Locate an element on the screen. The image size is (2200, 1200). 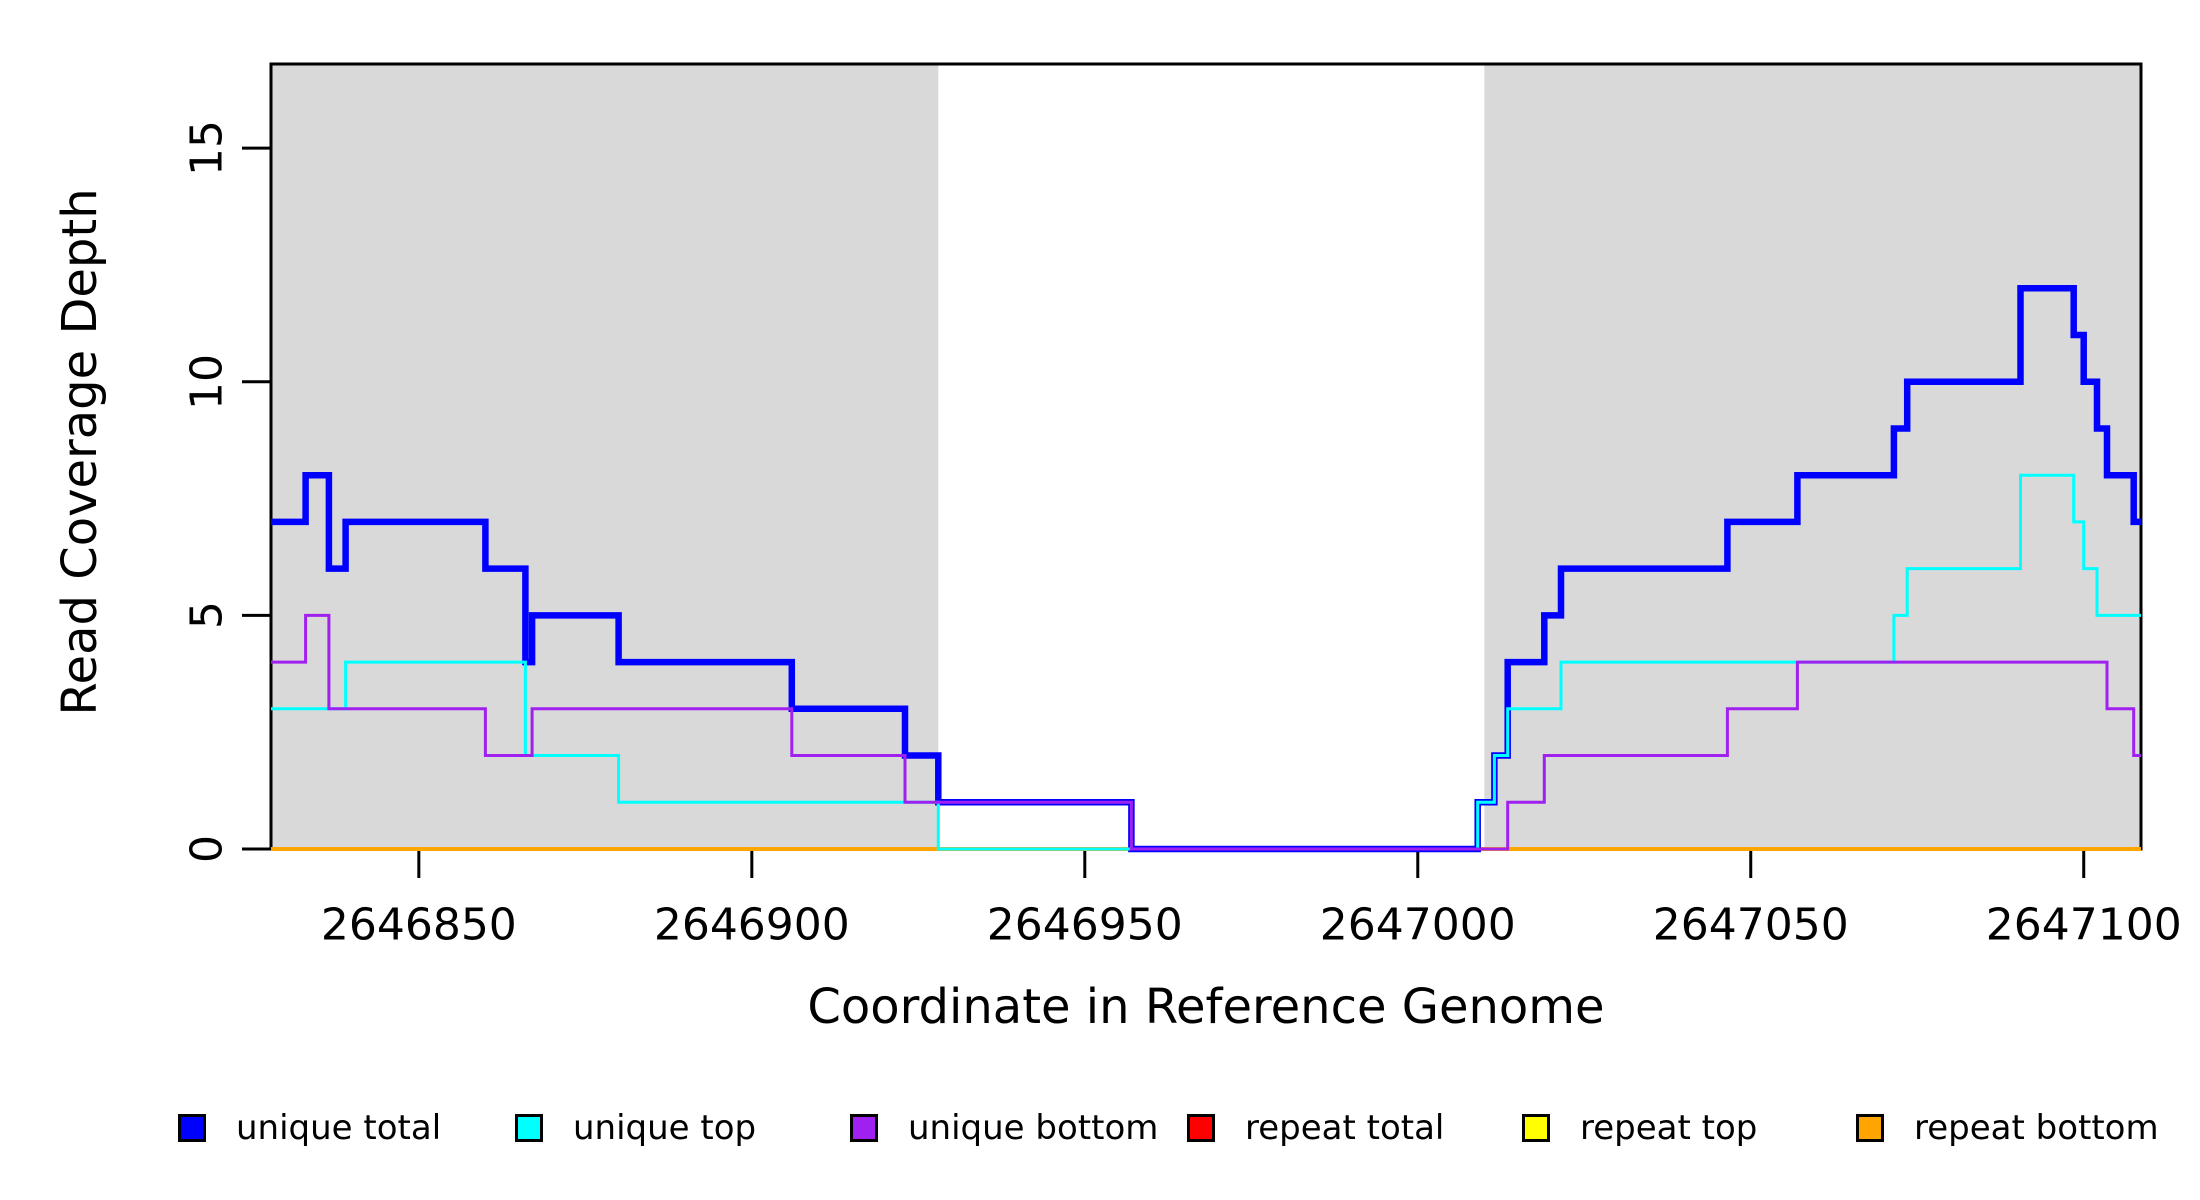
legend-swatch-repeat-total is located at coordinates (1201, 1128).